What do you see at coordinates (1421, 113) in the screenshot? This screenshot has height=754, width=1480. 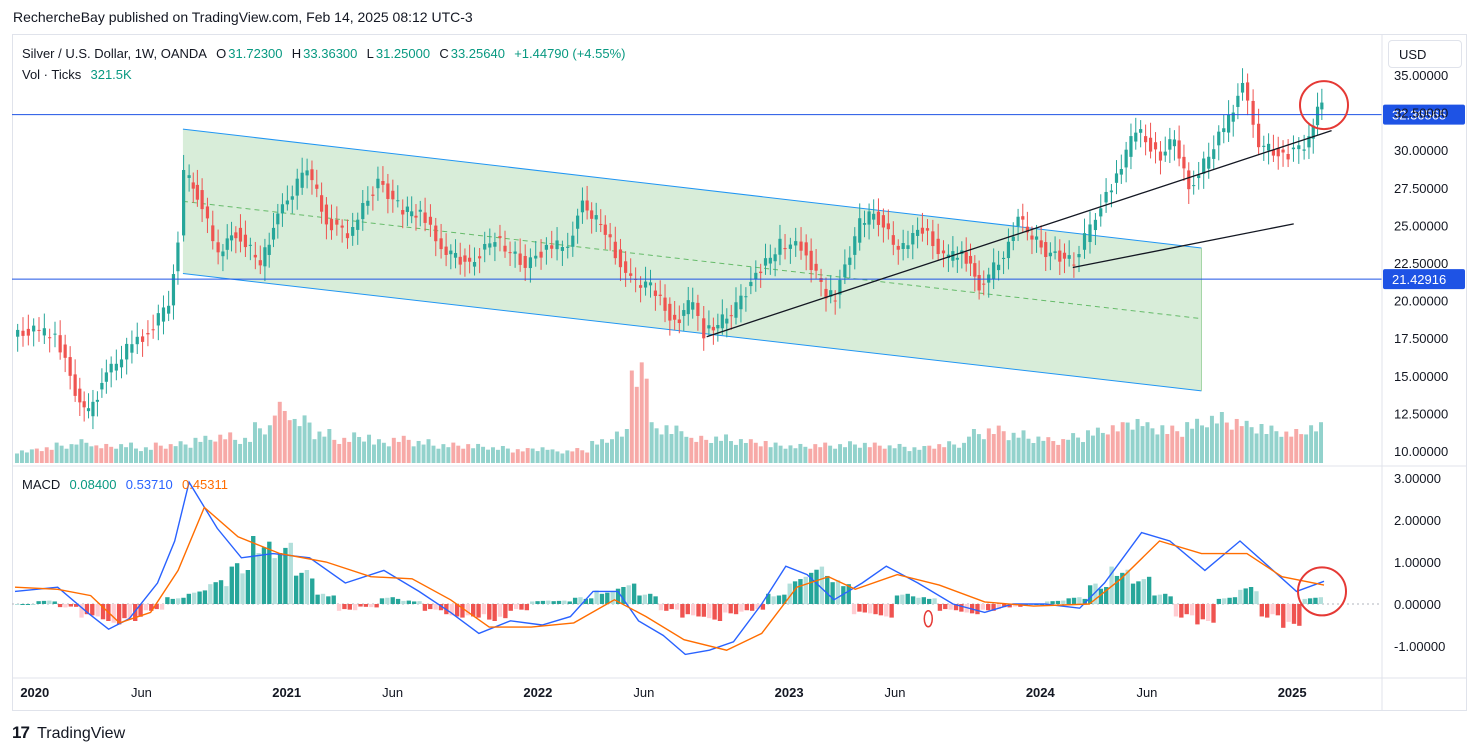 I see `price-tick-label: 32.50000` at bounding box center [1421, 113].